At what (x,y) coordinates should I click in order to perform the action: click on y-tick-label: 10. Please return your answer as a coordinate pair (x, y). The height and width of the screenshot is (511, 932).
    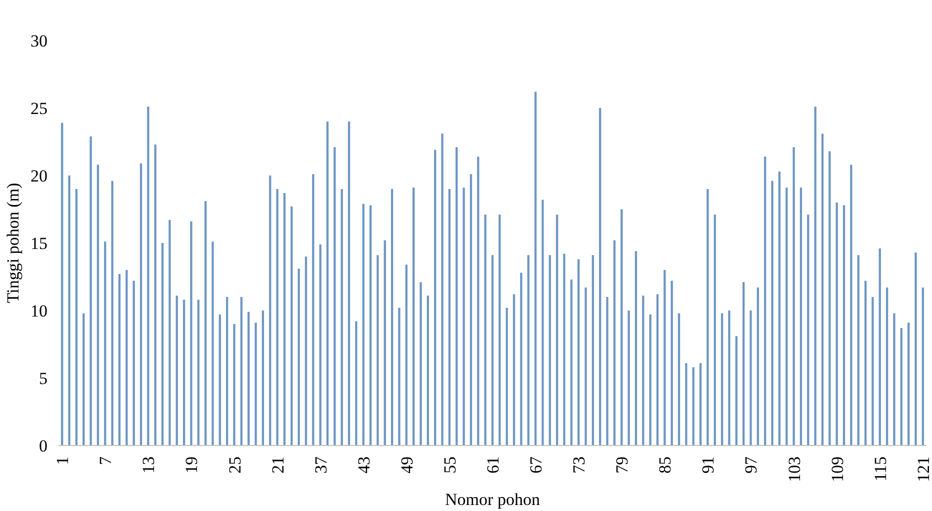
    Looking at the image, I should click on (39, 311).